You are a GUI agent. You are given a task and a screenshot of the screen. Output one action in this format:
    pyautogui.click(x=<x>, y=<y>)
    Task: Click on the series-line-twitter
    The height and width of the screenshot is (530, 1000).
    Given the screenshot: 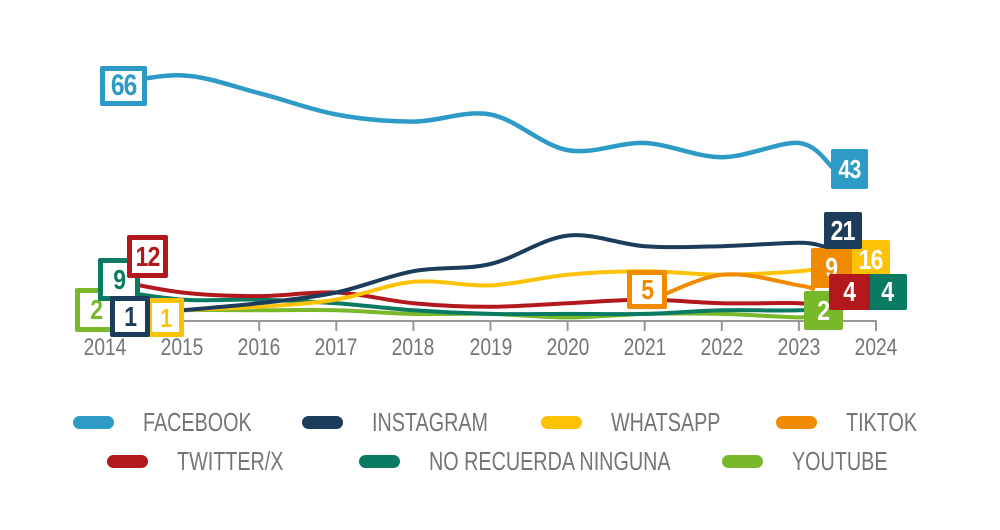 What is the action you would take?
    pyautogui.click(x=468, y=292)
    